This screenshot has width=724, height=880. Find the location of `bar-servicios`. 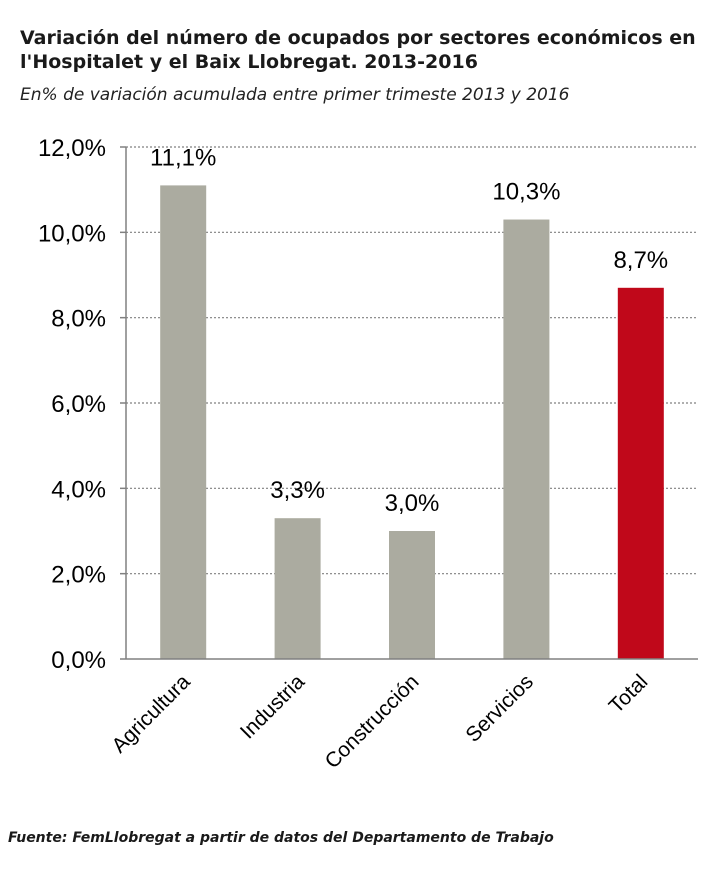

bar-servicios is located at coordinates (526, 439).